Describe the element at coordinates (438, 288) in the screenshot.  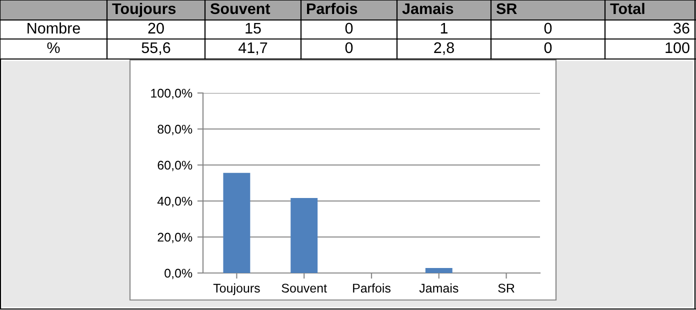
I see `x-tick-label: Jamais` at that location.